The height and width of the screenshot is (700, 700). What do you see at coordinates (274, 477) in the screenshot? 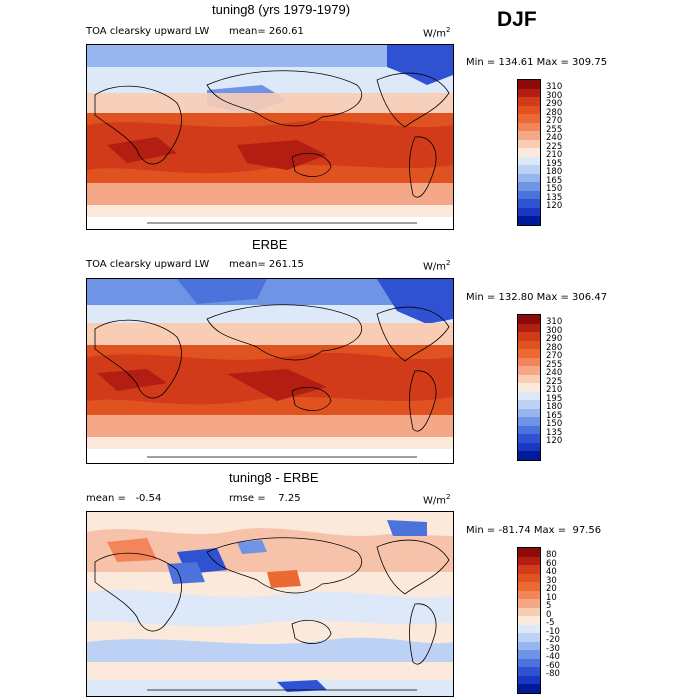
I see `panel3-title: tuning8 - ERBE` at bounding box center [274, 477].